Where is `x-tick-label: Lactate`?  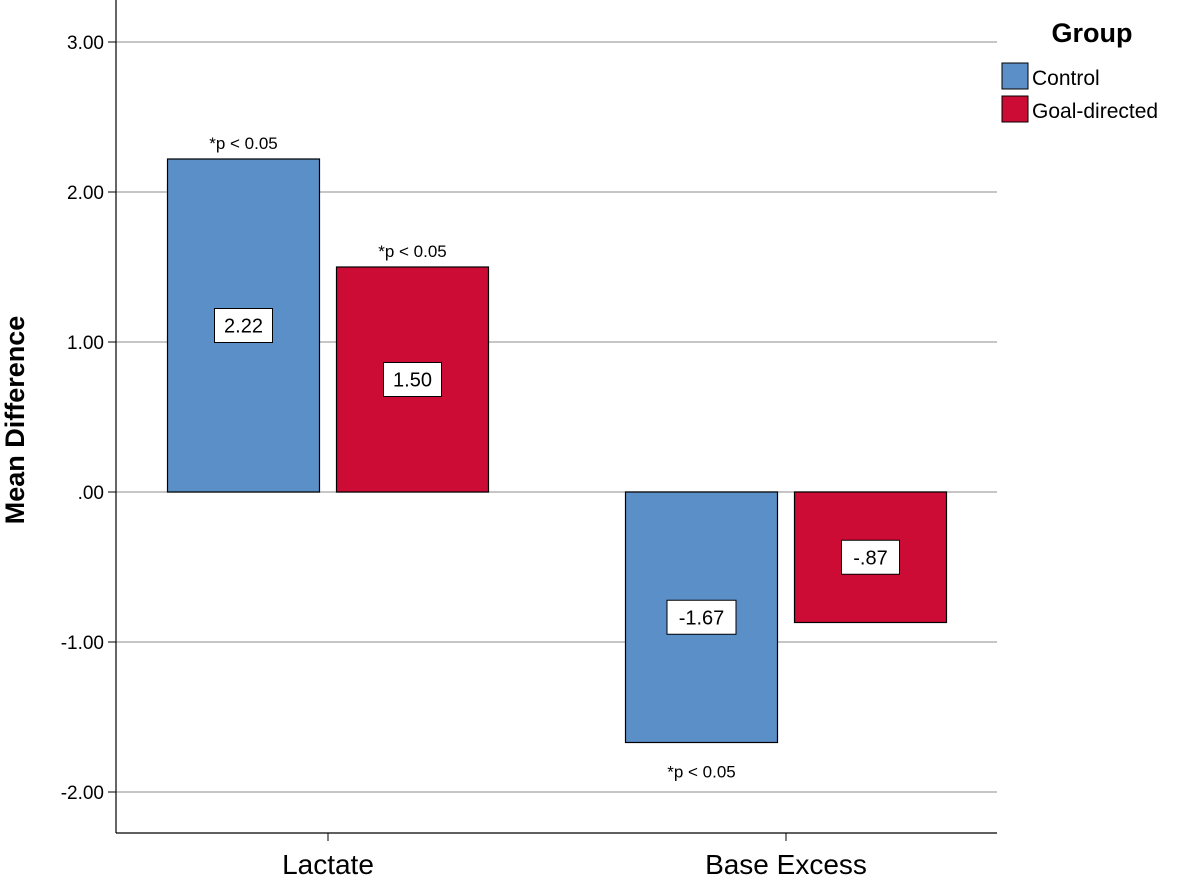 x-tick-label: Lactate is located at coordinates (328, 862).